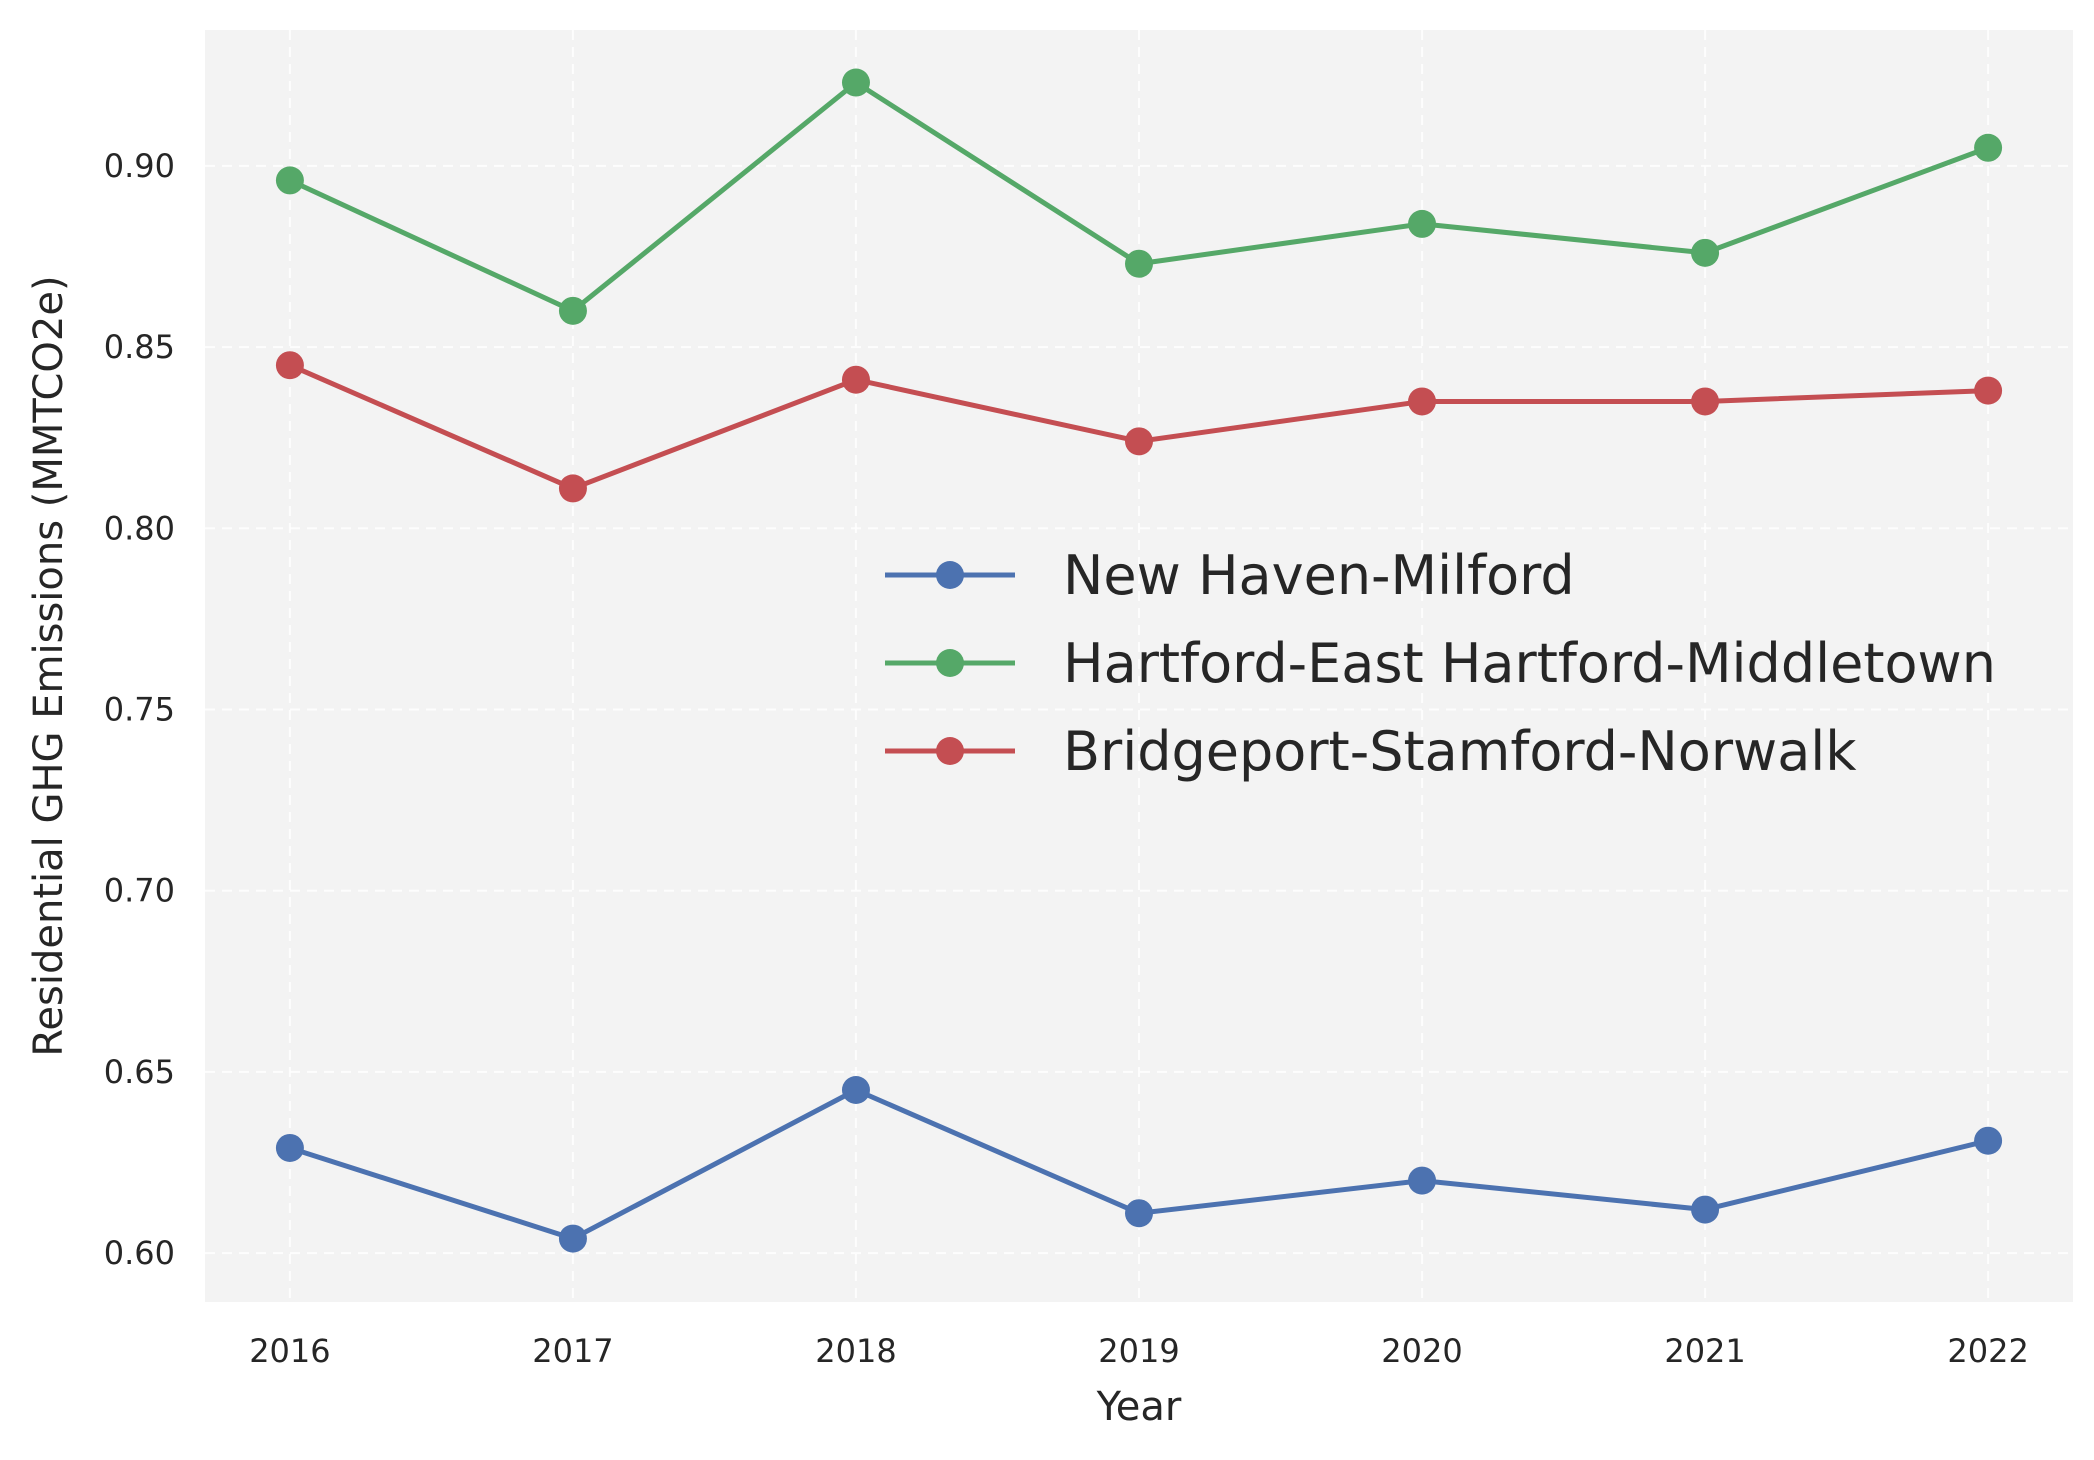 Image resolution: width=2094 pixels, height=1460 pixels. I want to click on legend-label: New Haven-Milford, so click(1319, 575).